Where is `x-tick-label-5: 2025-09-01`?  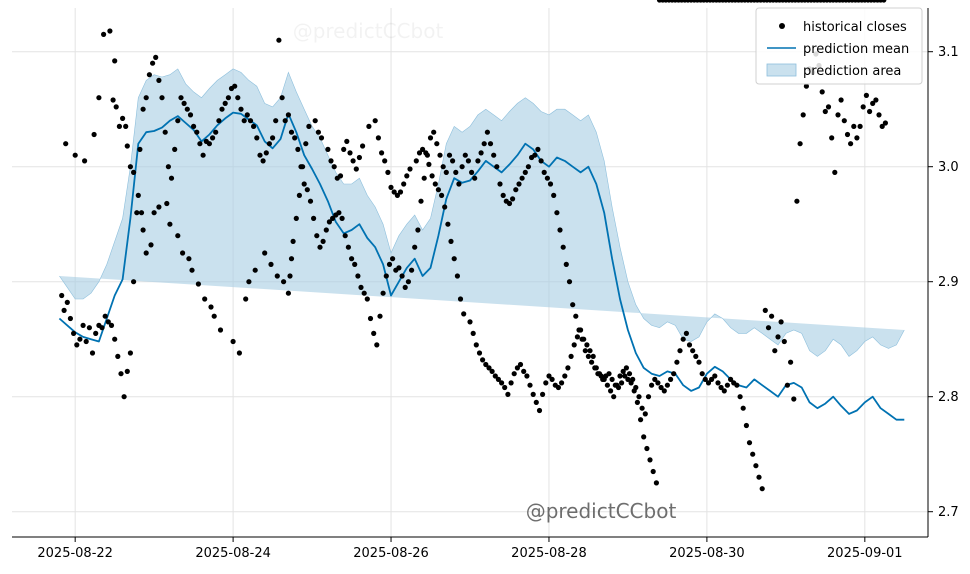 x-tick-label-5: 2025-09-01 is located at coordinates (865, 553).